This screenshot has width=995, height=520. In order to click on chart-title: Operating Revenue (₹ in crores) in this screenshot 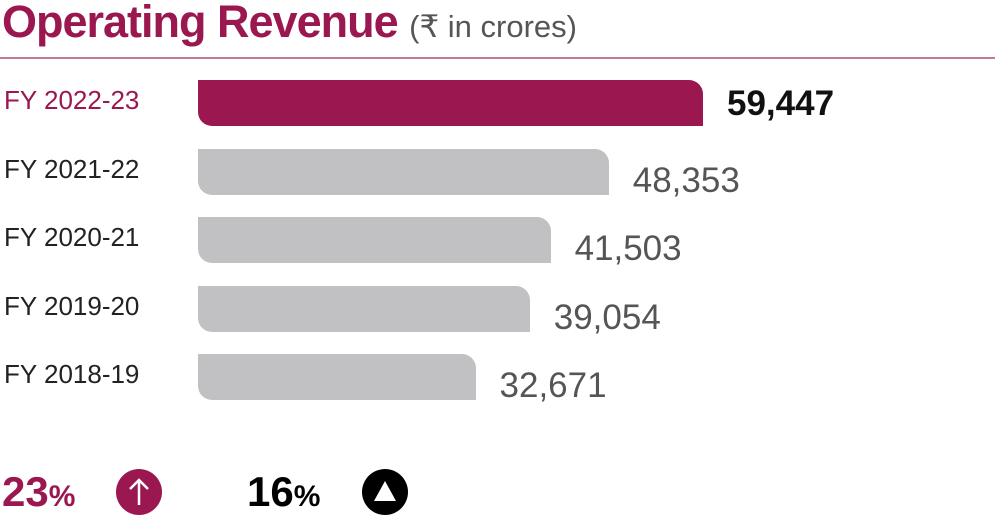, I will do `click(289, 24)`.